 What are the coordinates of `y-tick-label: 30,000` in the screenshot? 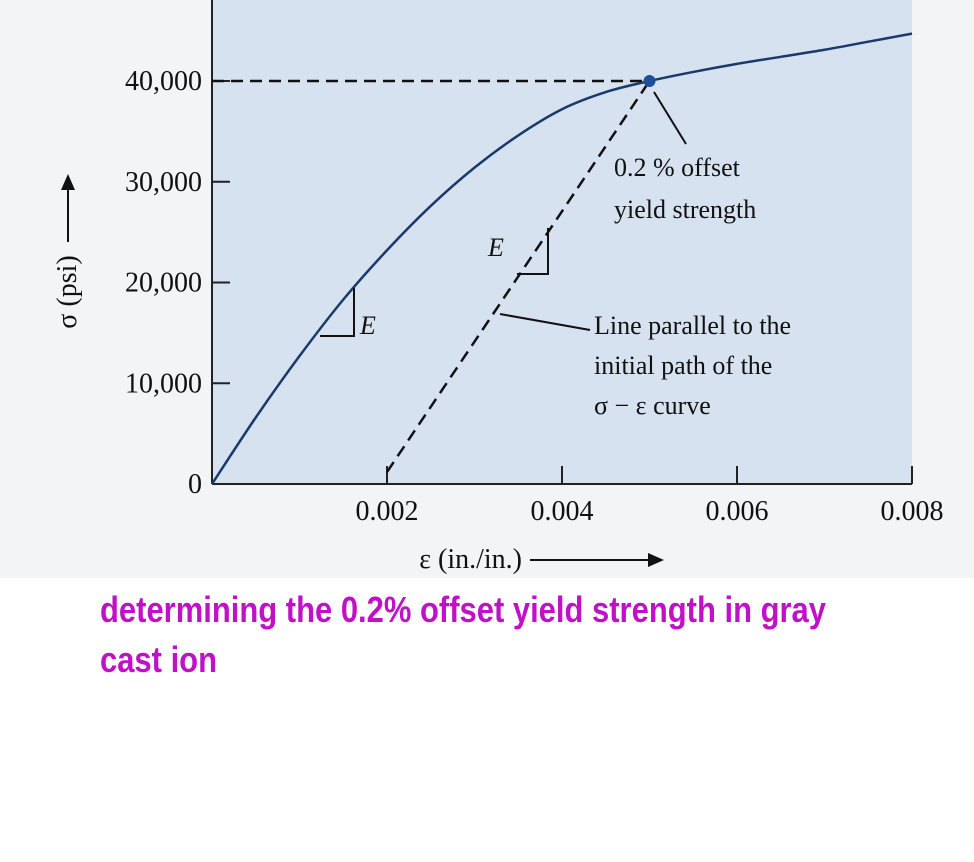 It's located at (163, 182).